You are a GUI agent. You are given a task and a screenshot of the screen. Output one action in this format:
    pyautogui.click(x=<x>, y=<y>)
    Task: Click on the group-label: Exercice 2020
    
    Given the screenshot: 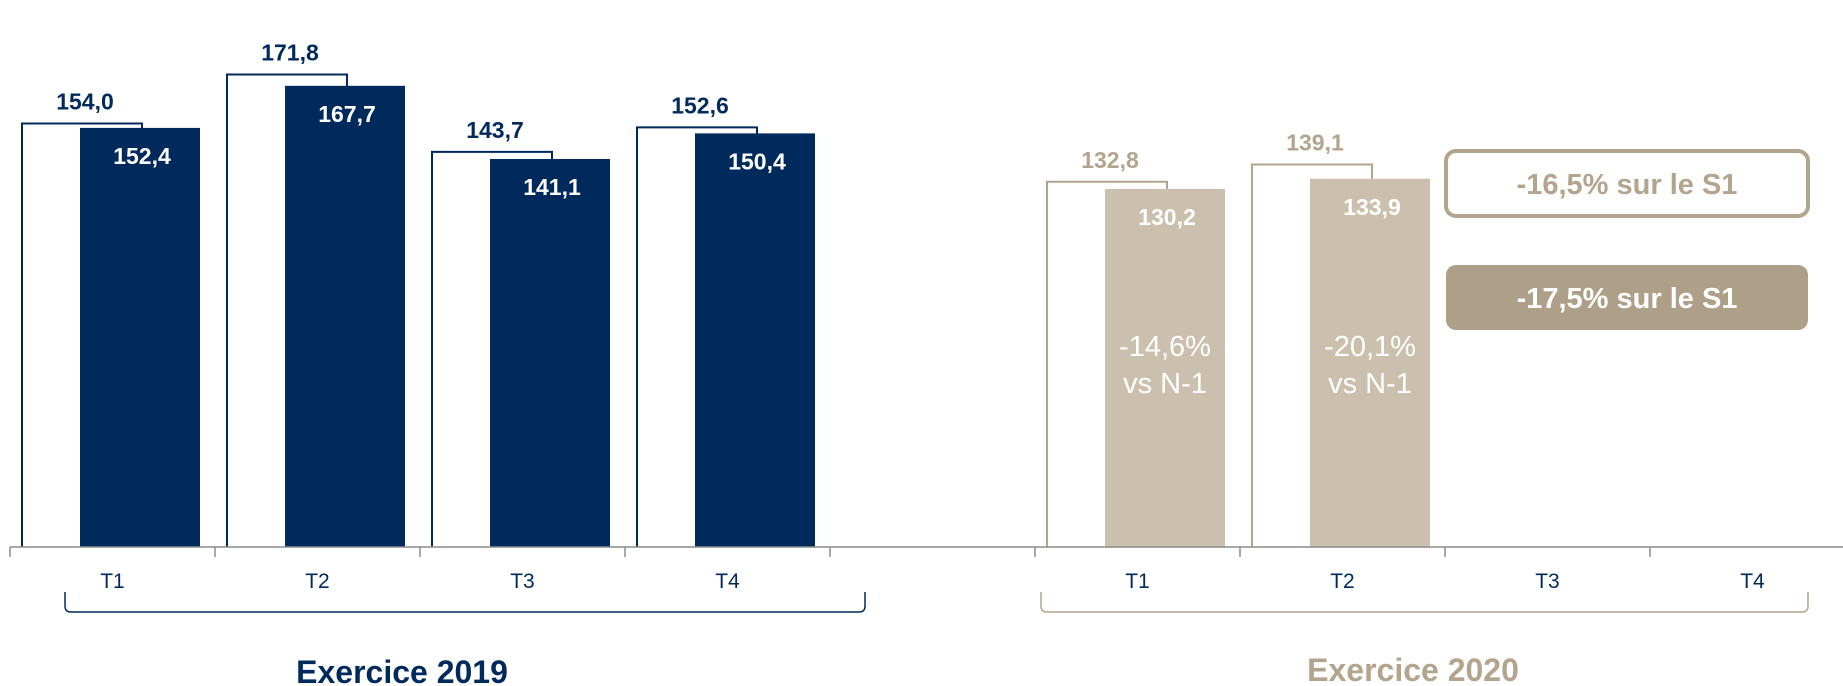 What is the action you would take?
    pyautogui.click(x=1413, y=669)
    